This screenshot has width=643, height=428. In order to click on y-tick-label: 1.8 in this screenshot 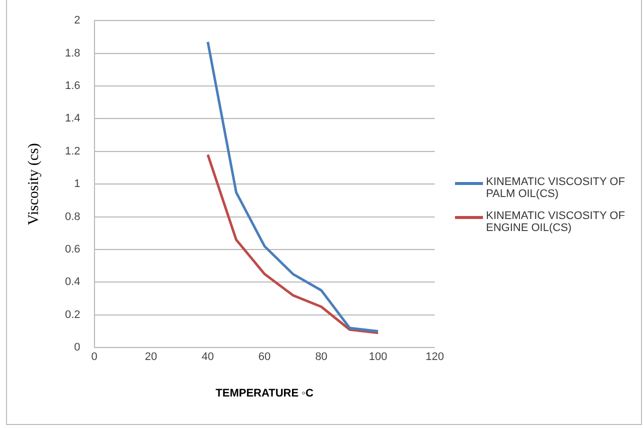, I will do `click(72, 53)`.